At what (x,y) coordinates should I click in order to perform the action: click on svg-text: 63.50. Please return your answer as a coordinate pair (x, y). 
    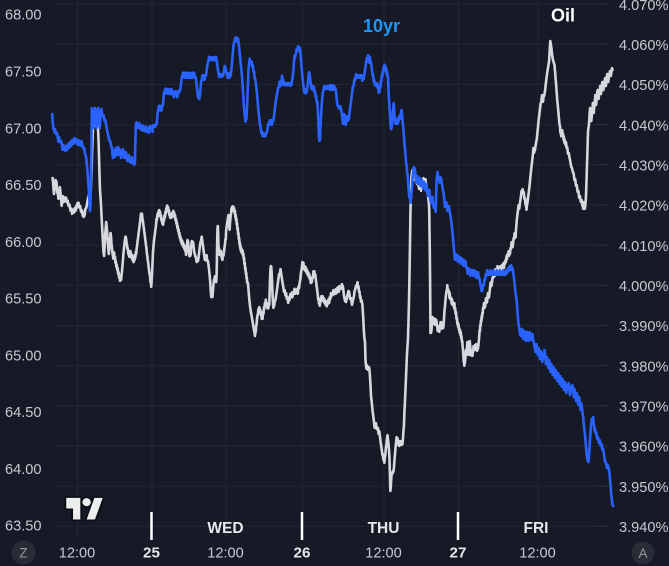
    Looking at the image, I should click on (23, 527).